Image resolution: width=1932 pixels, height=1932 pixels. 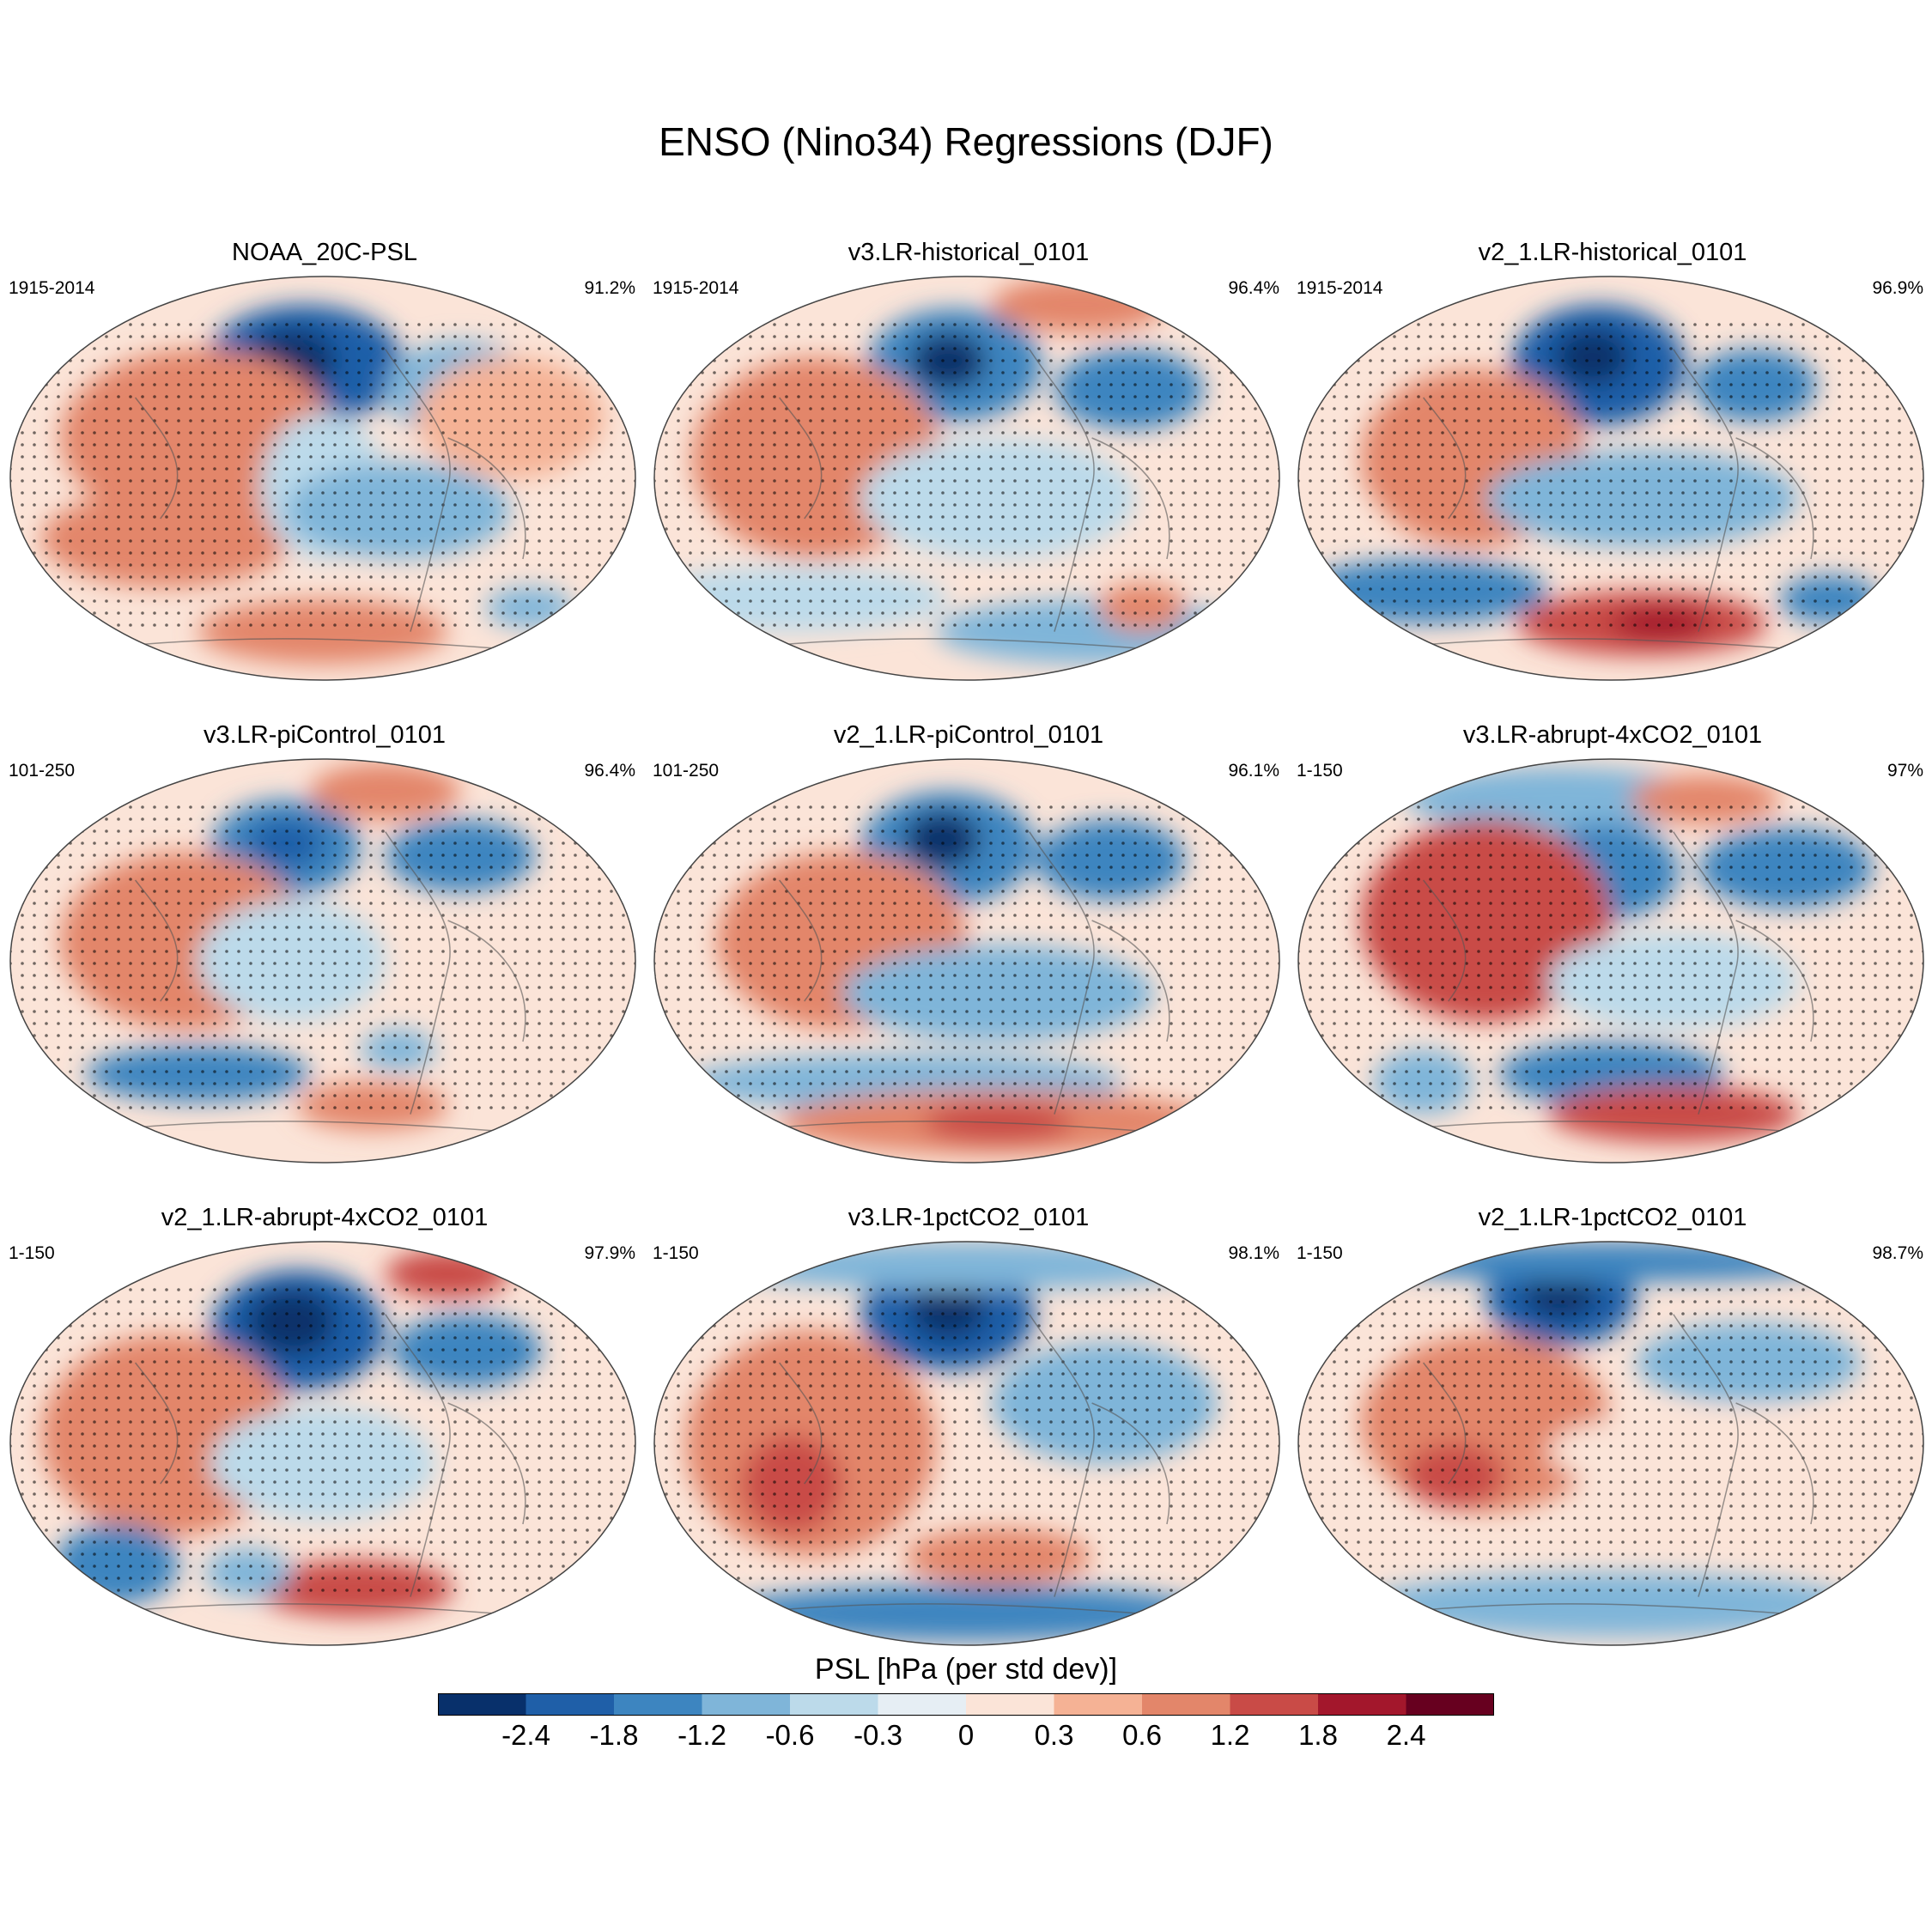 I want to click on anomaly-region, so click(x=967, y=1266).